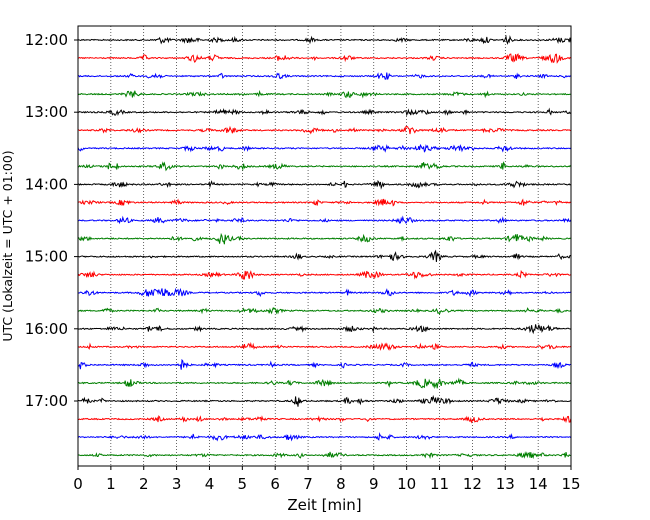 This screenshot has height=520, width=650. Describe the element at coordinates (275, 484) in the screenshot. I see `x-tick-label: 6` at that location.